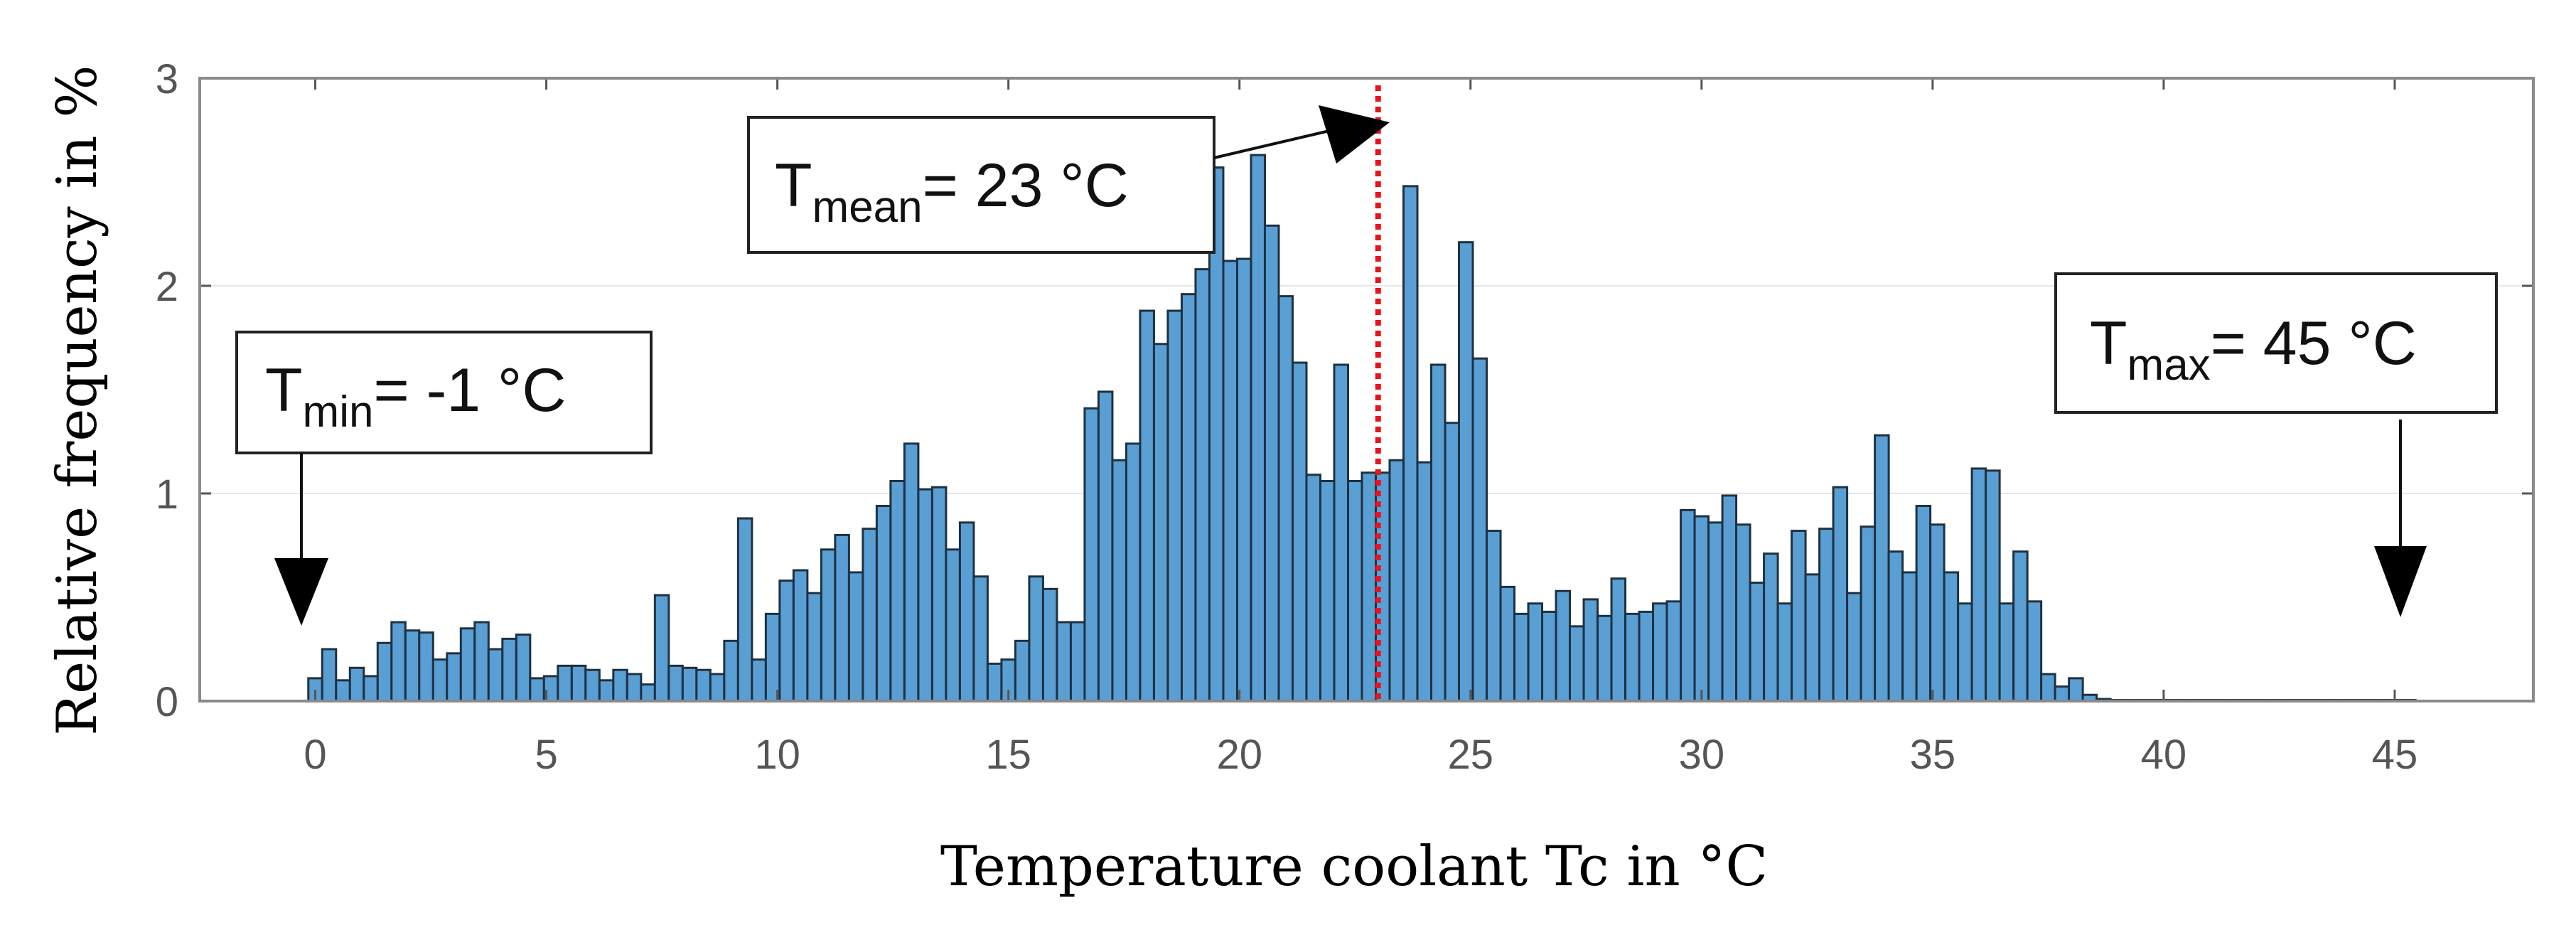  Describe the element at coordinates (2108, 343) in the screenshot. I see `annotation-tmax-symbol: T` at that location.